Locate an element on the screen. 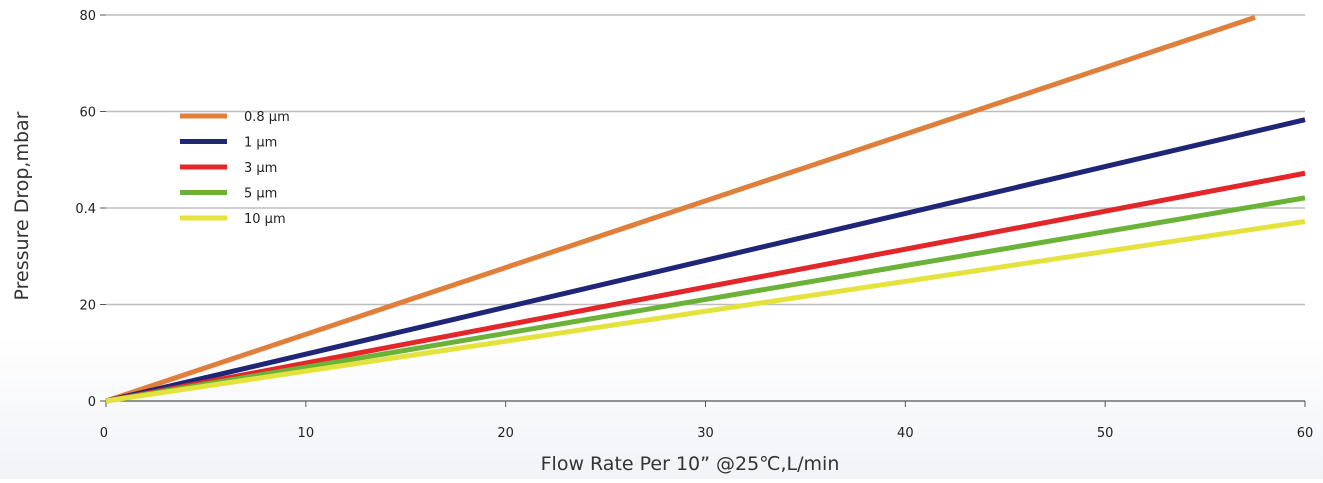 The image size is (1323, 483). legend-label: 5 µm is located at coordinates (260, 194).